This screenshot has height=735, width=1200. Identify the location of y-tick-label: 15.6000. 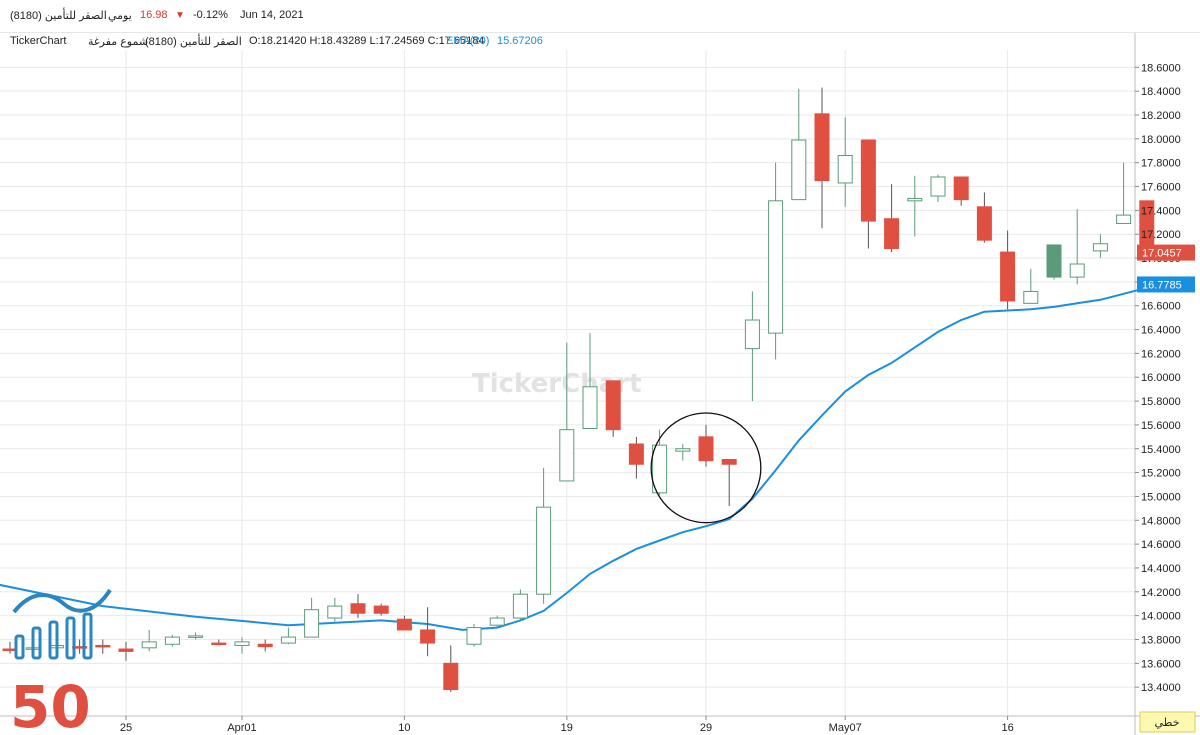
(1161, 426).